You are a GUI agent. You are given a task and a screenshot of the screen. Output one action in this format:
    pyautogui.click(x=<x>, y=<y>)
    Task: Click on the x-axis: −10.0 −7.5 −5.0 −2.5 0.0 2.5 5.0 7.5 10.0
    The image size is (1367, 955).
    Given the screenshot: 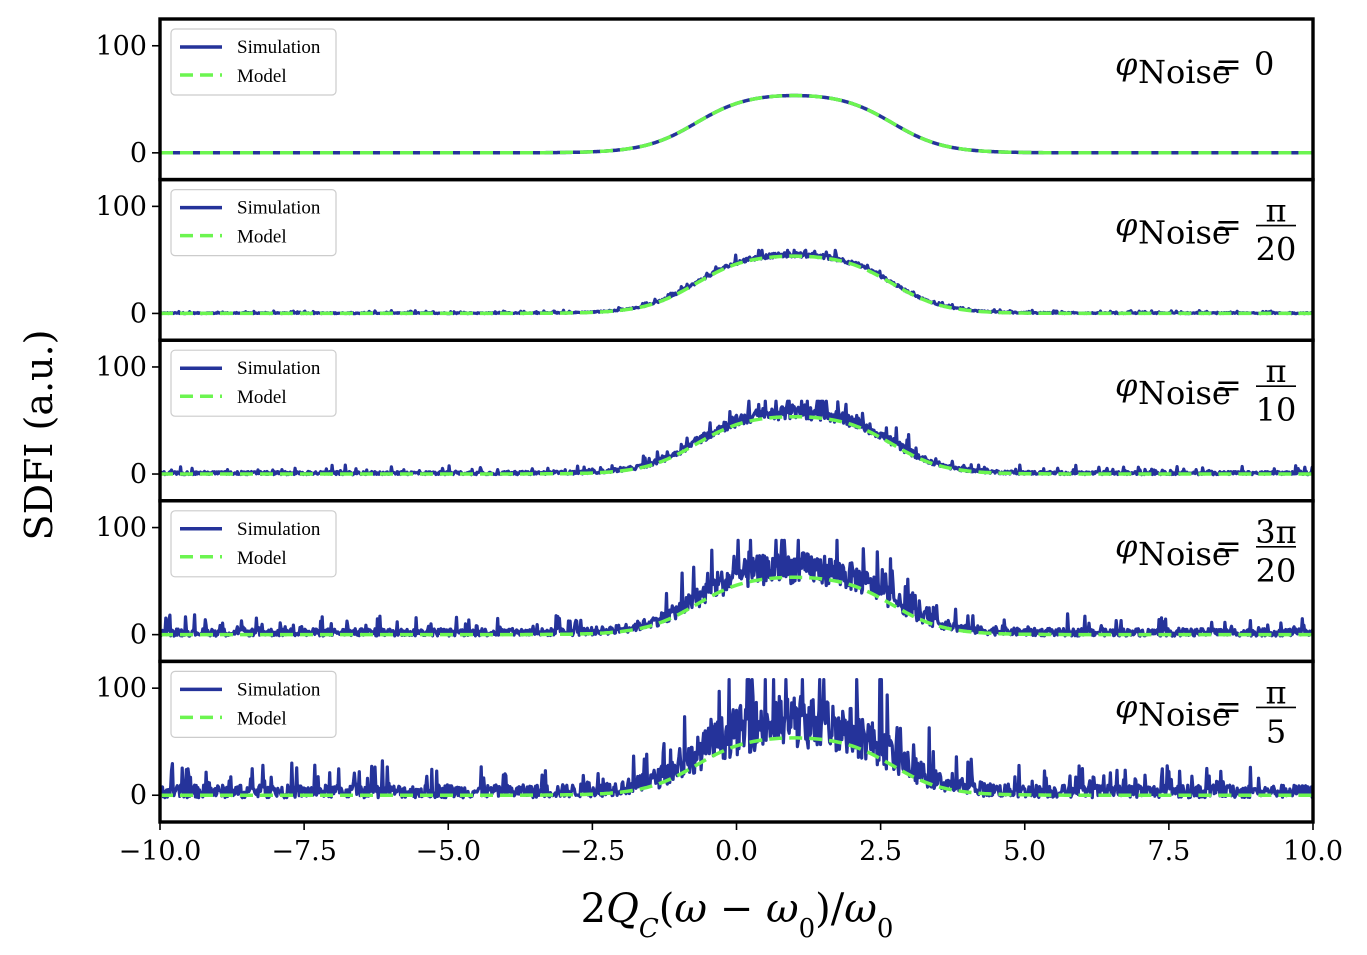 What is the action you would take?
    pyautogui.click(x=731, y=844)
    